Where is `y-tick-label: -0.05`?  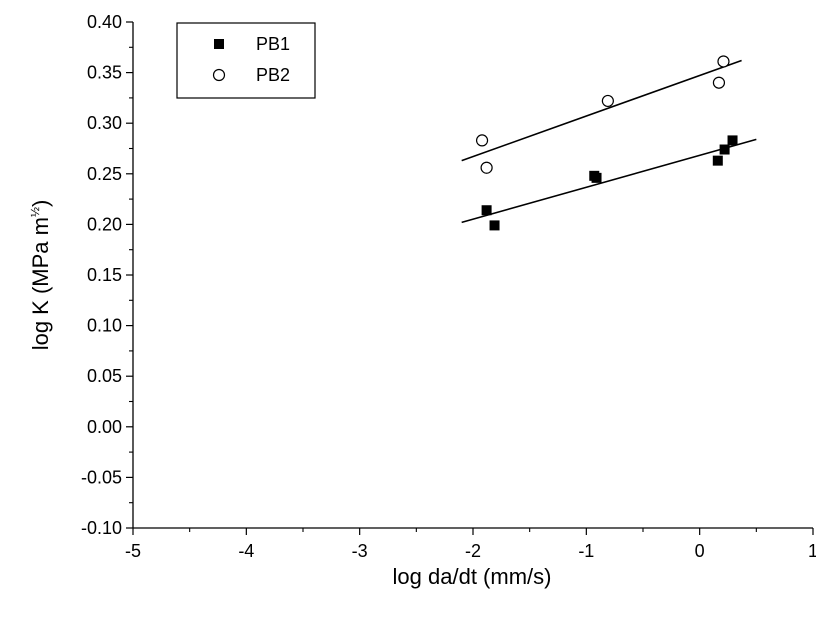
y-tick-label: -0.05 is located at coordinates (101, 477).